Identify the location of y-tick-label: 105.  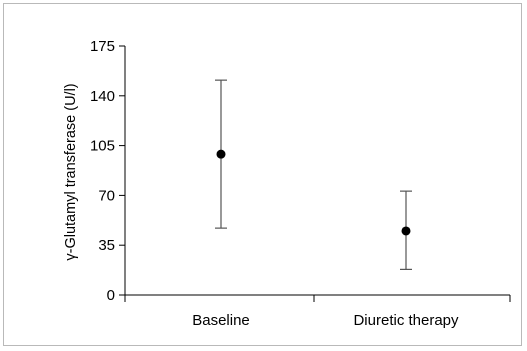
(102, 146).